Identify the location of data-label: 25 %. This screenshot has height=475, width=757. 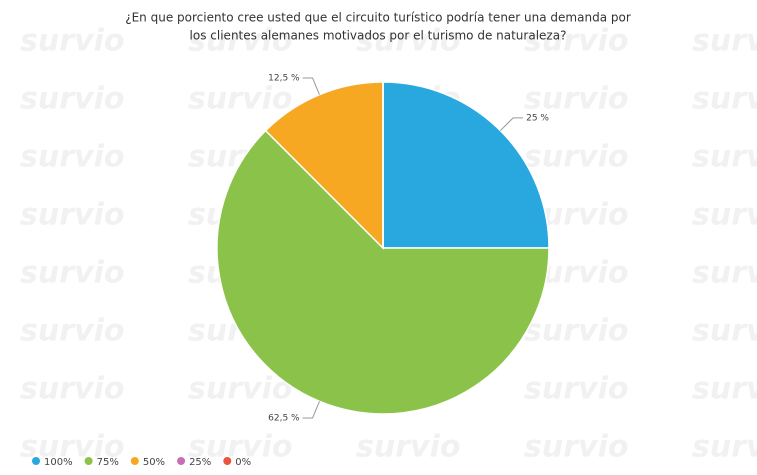
(537, 118).